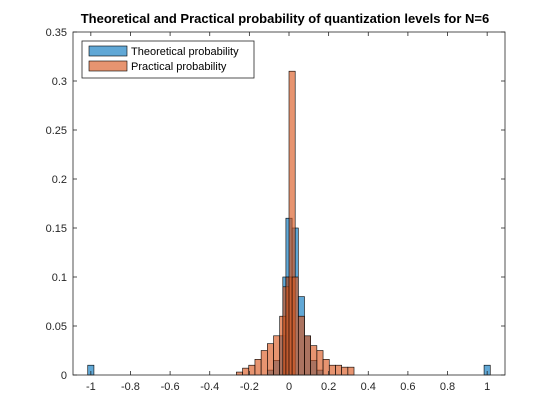 The width and height of the screenshot is (560, 420). Describe the element at coordinates (179, 67) in the screenshot. I see `legend-label-practical: Practical probability` at that location.